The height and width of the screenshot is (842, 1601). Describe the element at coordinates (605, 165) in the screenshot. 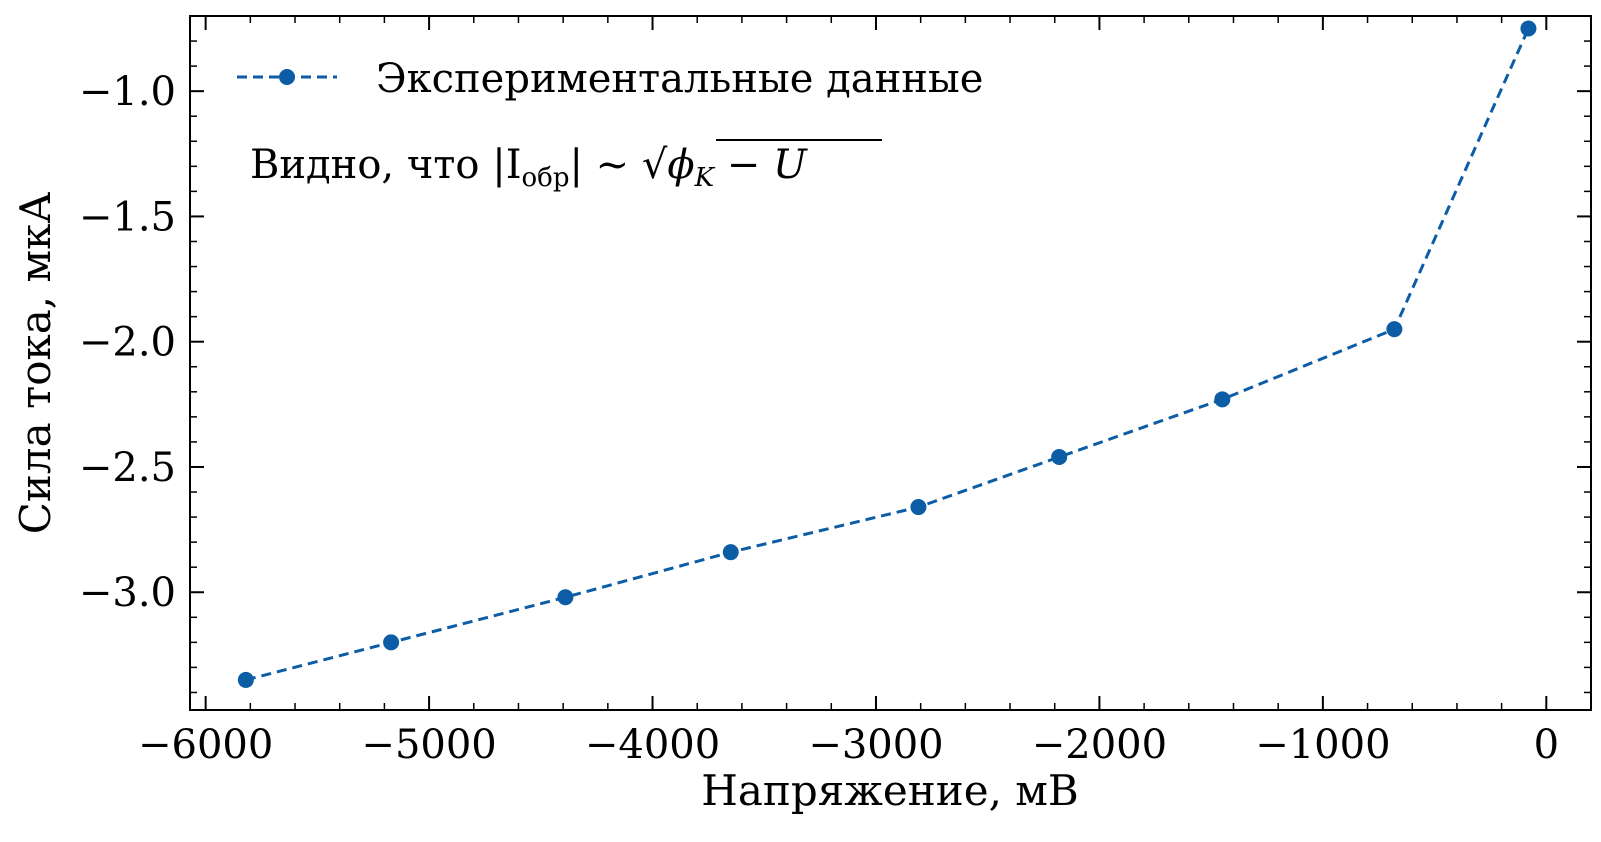

I see `annotation-middle: | ~` at that location.